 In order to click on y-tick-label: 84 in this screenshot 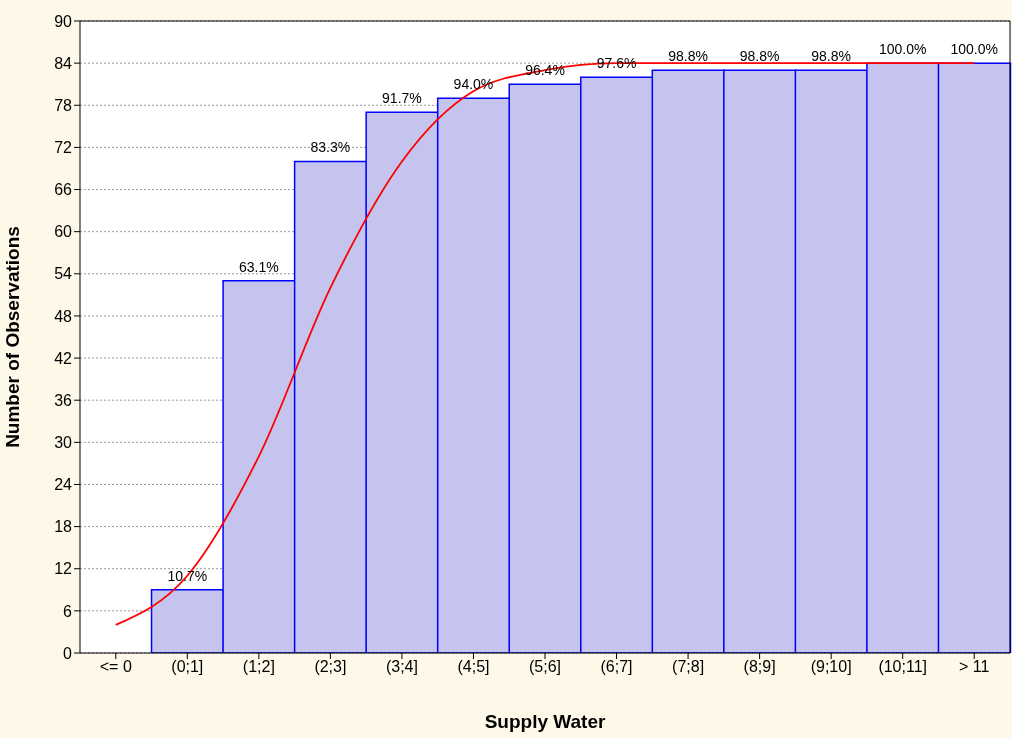, I will do `click(63, 63)`.